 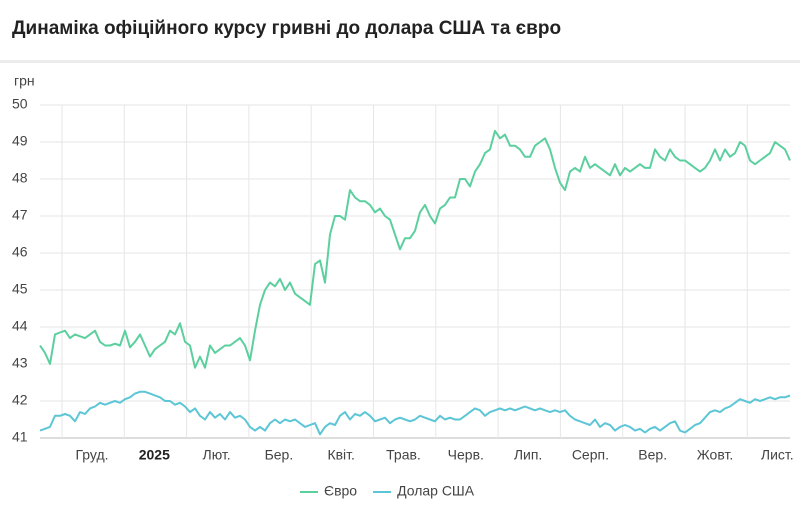 What do you see at coordinates (20, 289) in the screenshot?
I see `y-tick-label: 45` at bounding box center [20, 289].